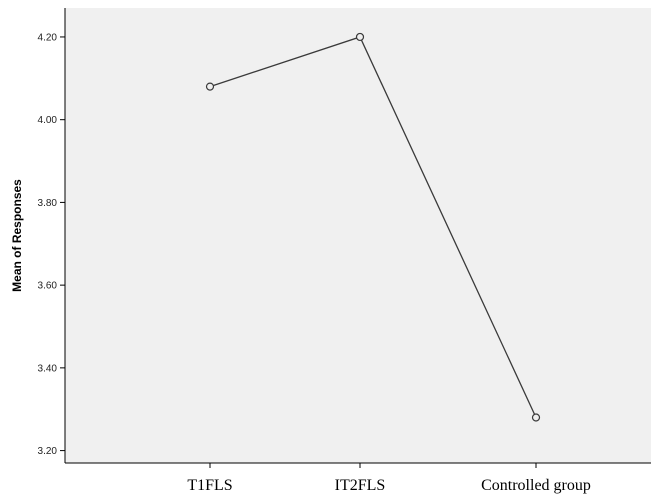  I want to click on data-point-controlled-group, so click(536, 417).